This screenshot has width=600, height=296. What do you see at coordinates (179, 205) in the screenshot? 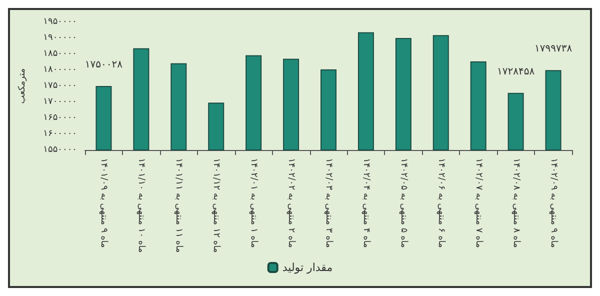
I see `x-tick-label: ماه ۱۱ منتهی به ۱۴۰۱/۱۱` at bounding box center [179, 205].